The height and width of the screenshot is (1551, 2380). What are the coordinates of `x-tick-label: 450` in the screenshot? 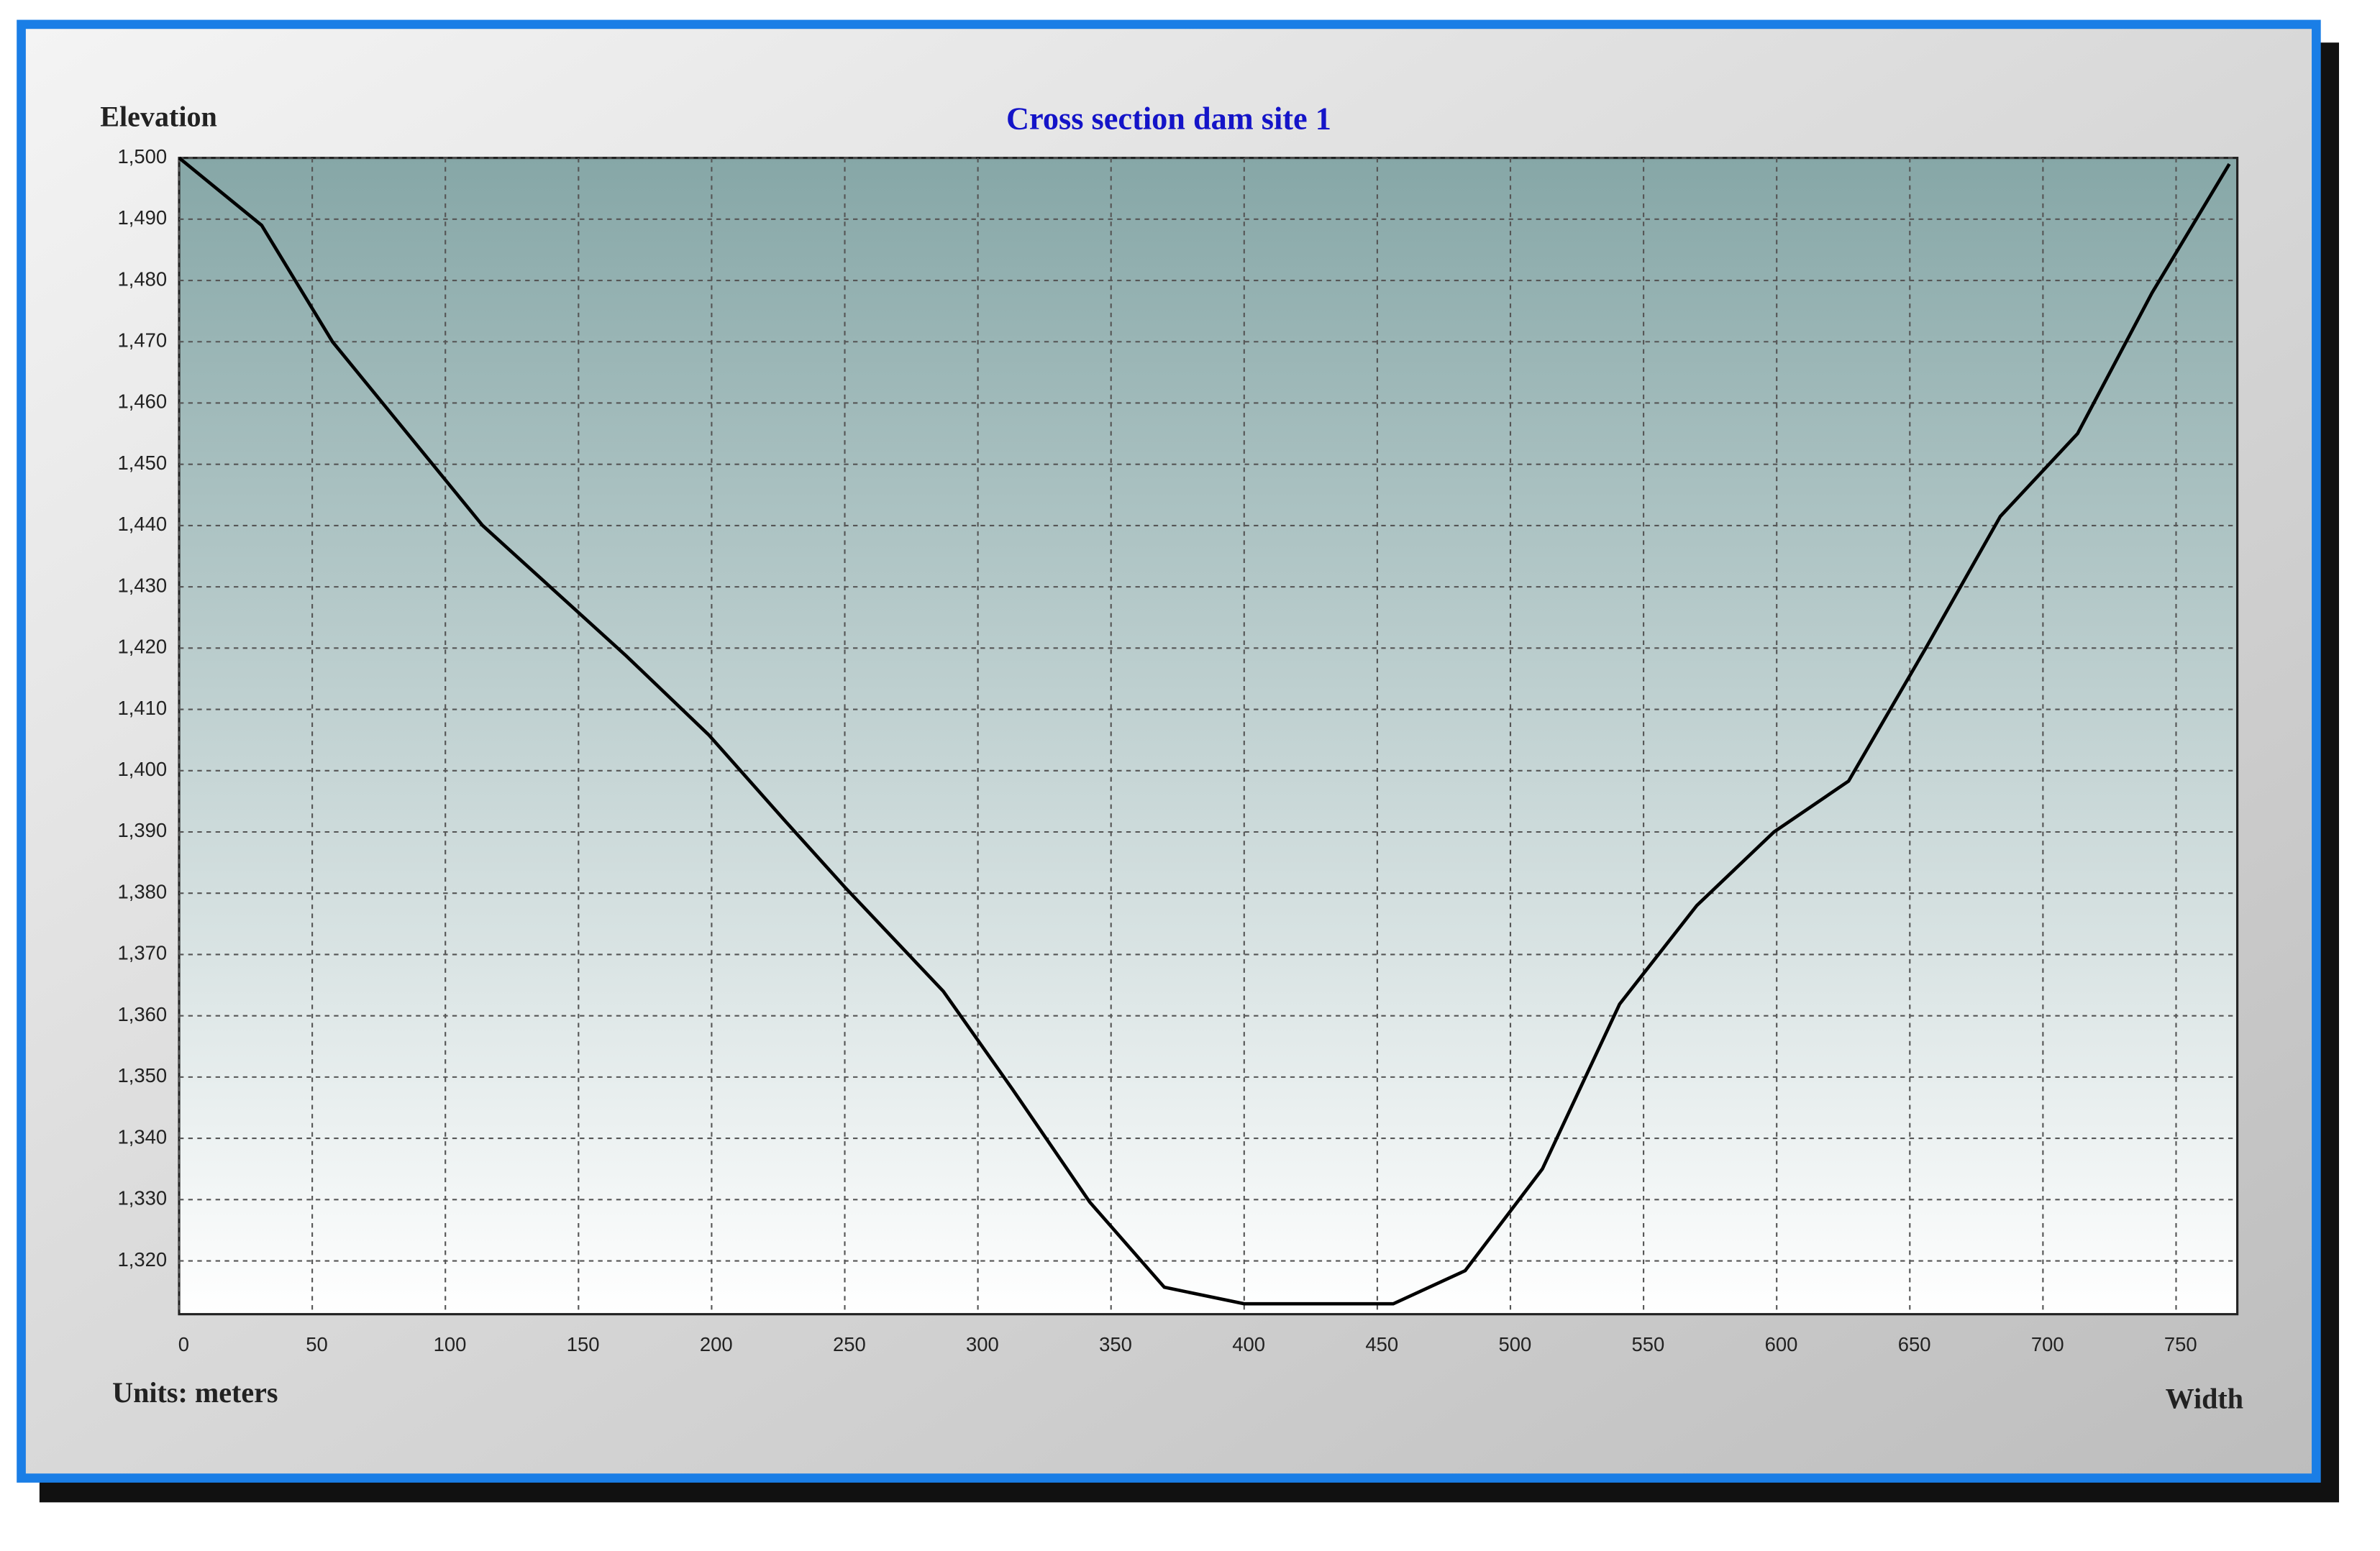 It's located at (1381, 1344).